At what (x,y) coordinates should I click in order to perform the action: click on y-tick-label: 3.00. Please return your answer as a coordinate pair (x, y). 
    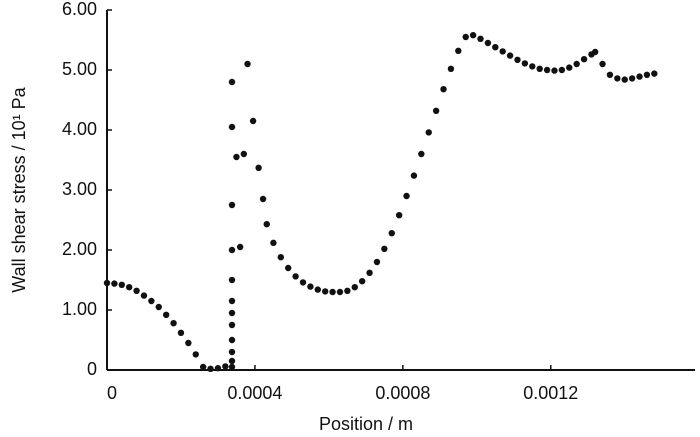
    Looking at the image, I should click on (79, 189).